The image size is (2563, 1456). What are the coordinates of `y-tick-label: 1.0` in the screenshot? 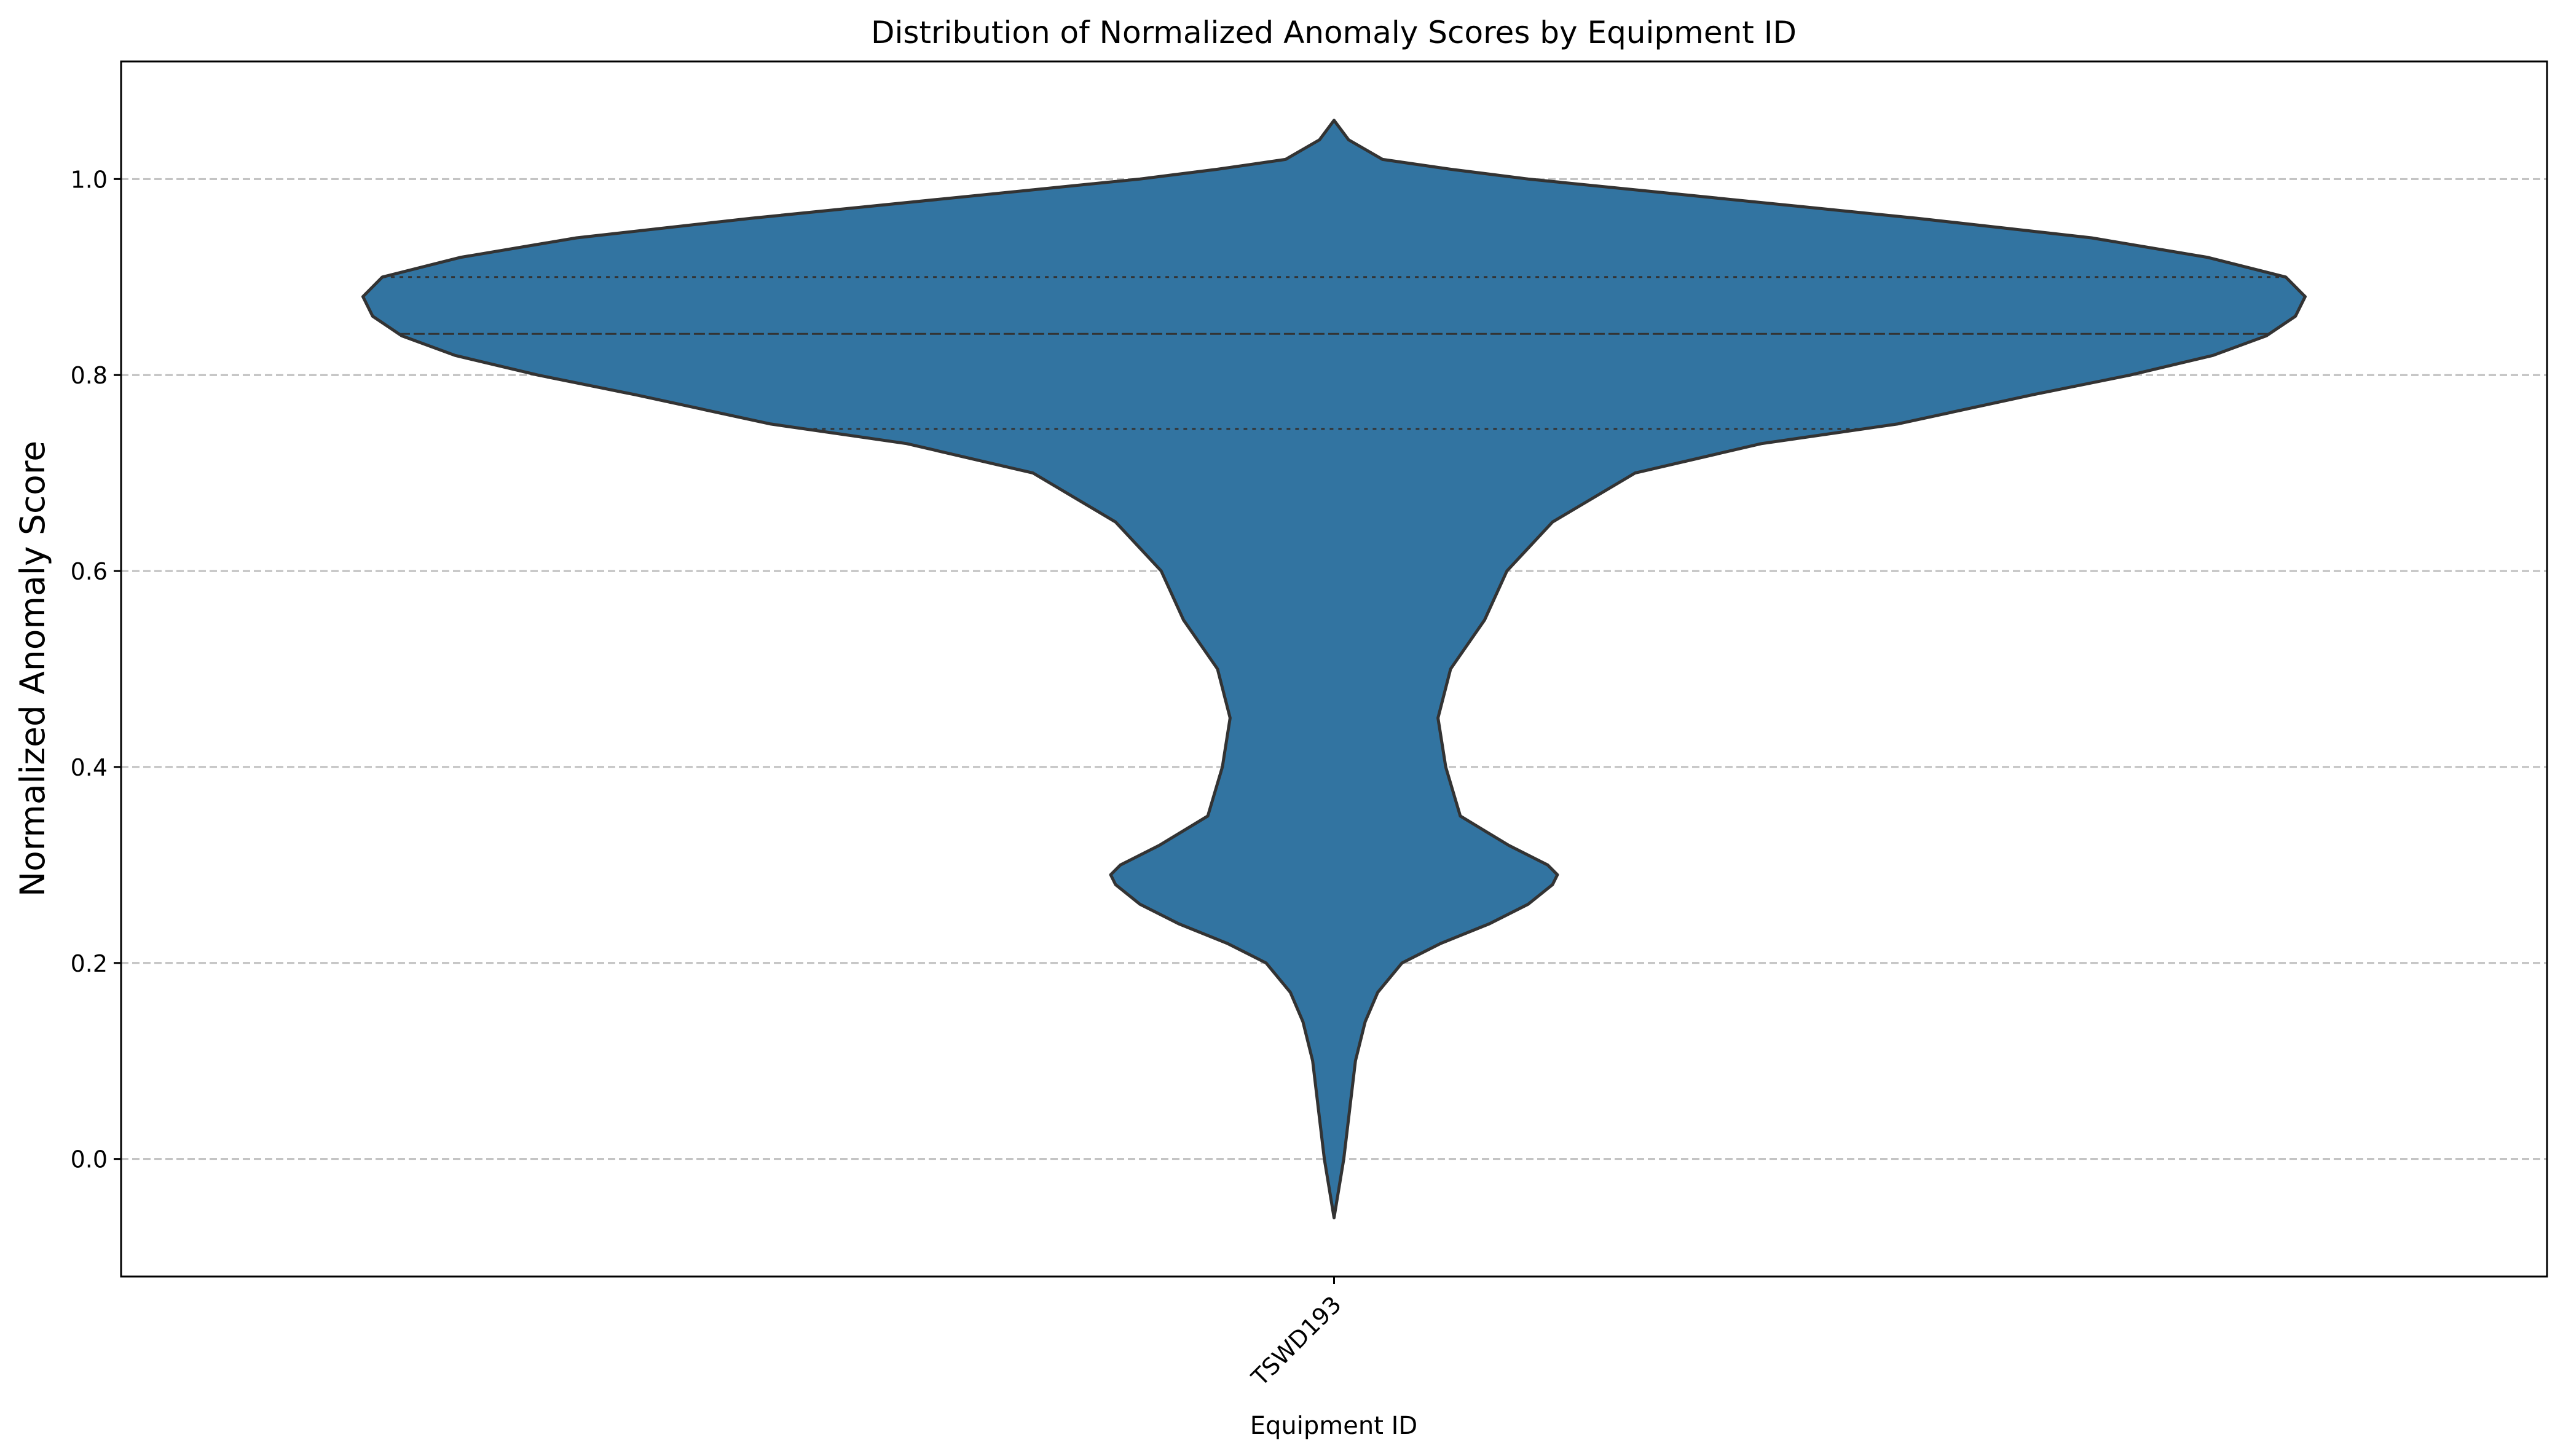 It's located at (90, 179).